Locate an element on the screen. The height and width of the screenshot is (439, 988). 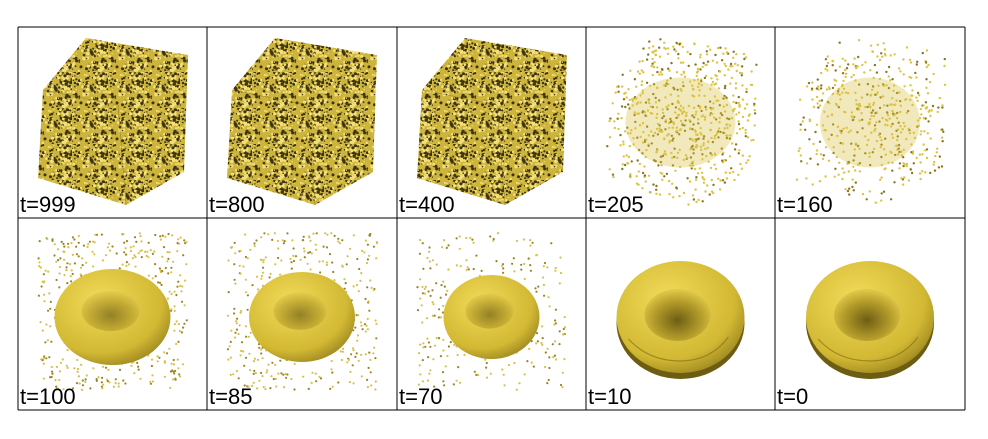
panel: t=100 is located at coordinates (104, 320).